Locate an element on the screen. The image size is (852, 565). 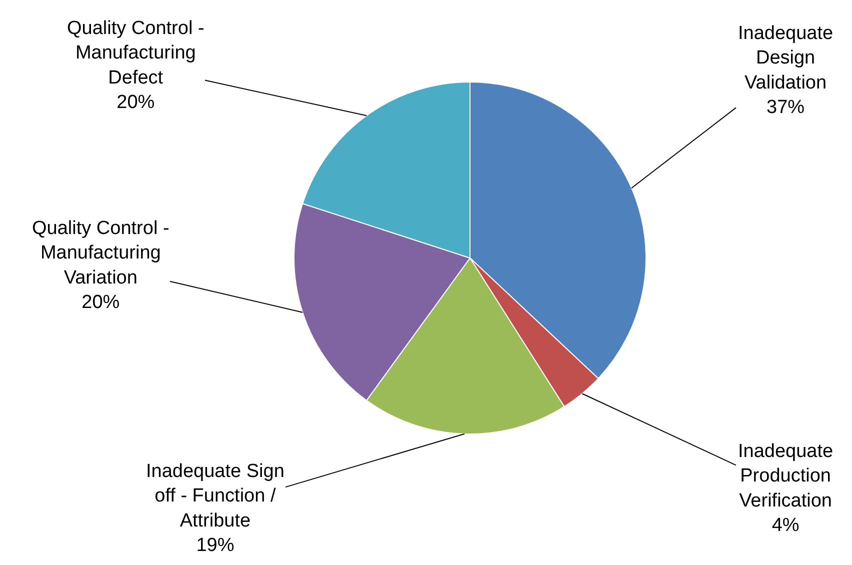
slice-label: Quality Control - Manufacturing Variation is located at coordinates (101, 253).